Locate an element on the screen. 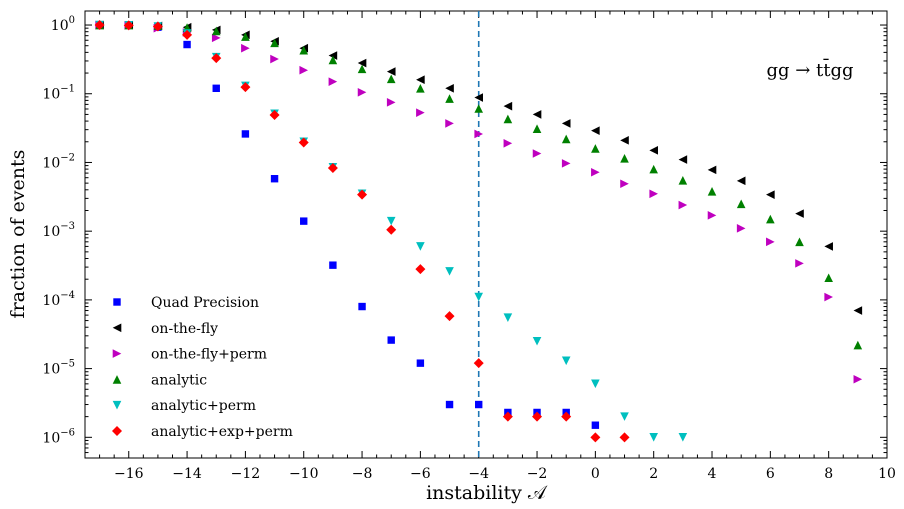  legend-marker-on-the-fly-perm is located at coordinates (117, 353).